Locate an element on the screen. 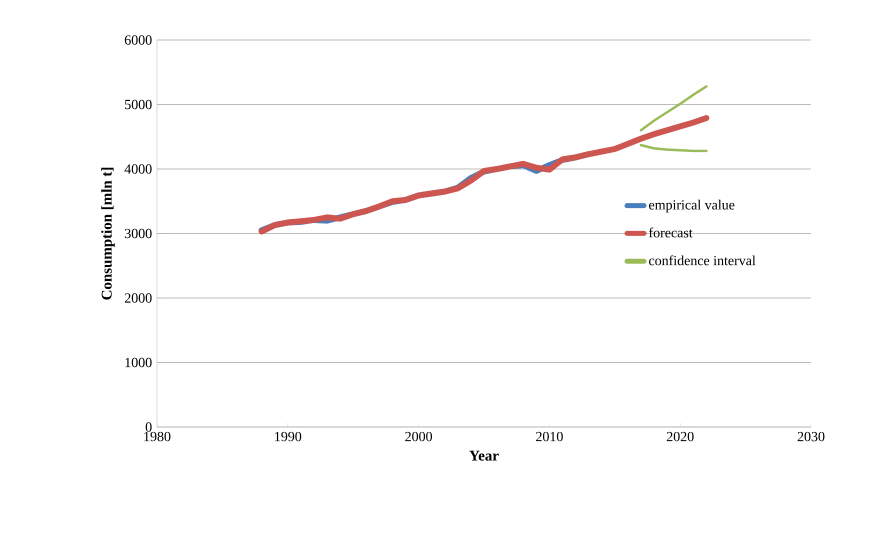 The image size is (891, 540). y-tick-label: 3000 is located at coordinates (138, 233).